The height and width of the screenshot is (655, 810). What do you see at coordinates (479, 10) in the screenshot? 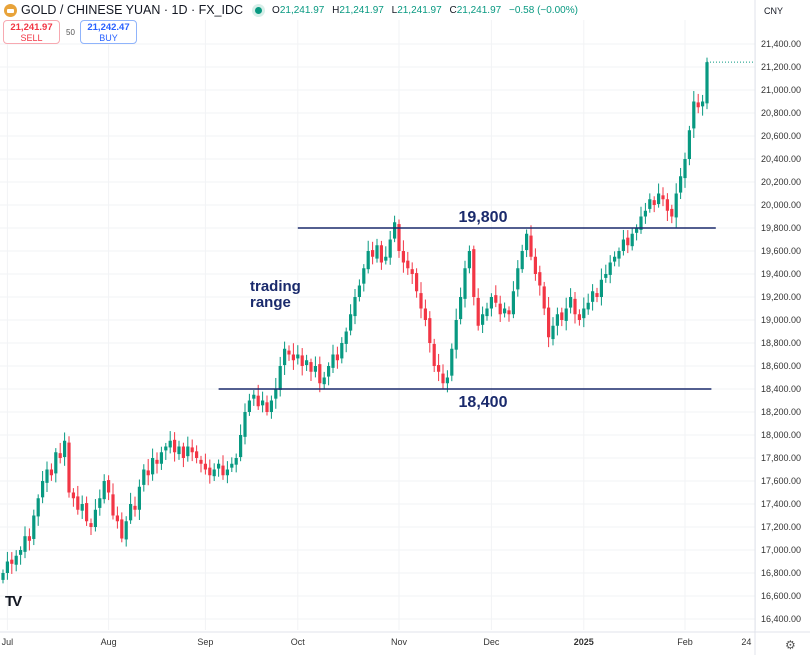
I see `close-value: 21,241.97` at bounding box center [479, 10].